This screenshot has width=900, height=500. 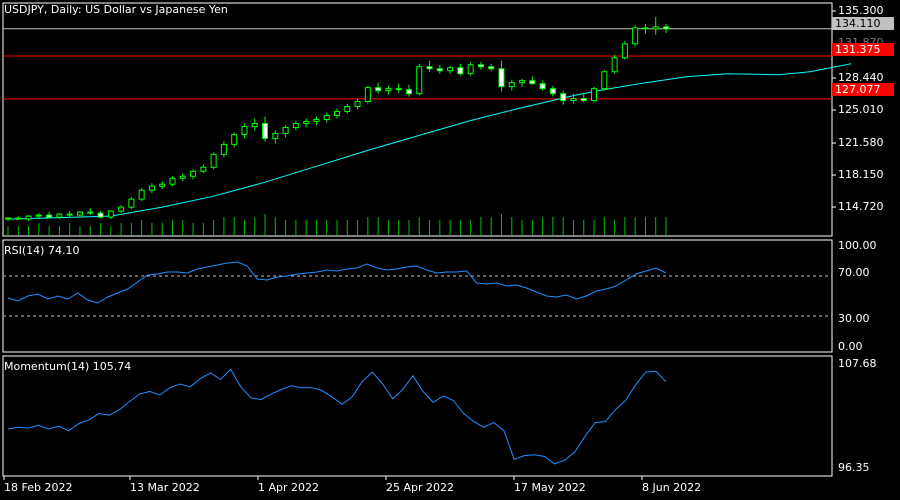 I want to click on price-tick-5: 118.150, so click(x=861, y=174).